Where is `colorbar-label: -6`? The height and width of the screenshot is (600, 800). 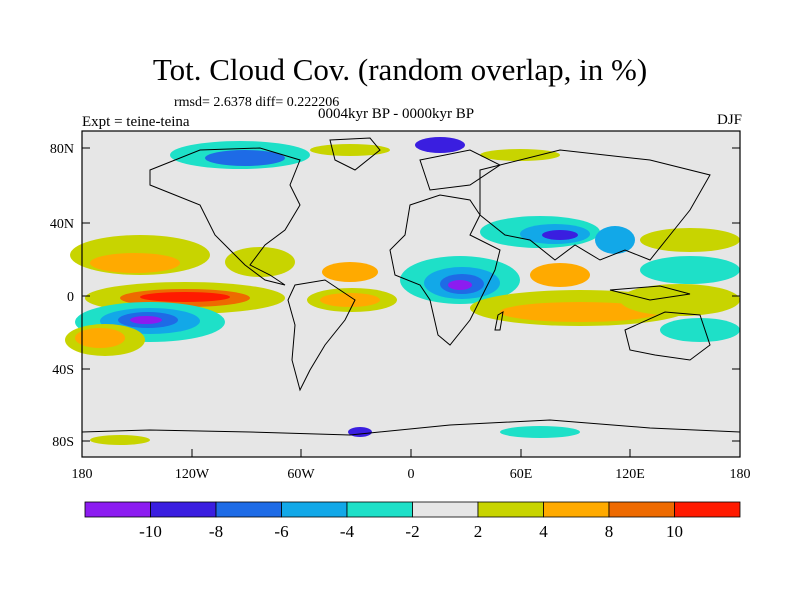 colorbar-label: -6 is located at coordinates (281, 531).